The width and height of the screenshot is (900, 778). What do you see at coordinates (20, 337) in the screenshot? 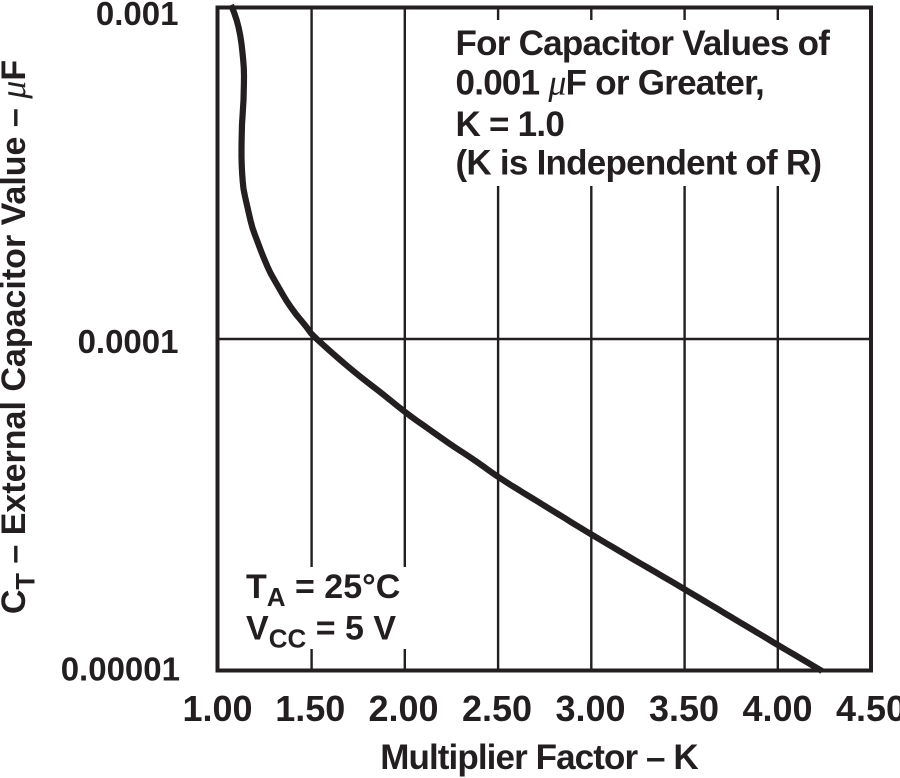
I see `svg-text:CT – External Capacitor Value: CT – External Capacitor Value – μF` at bounding box center [20, 337].